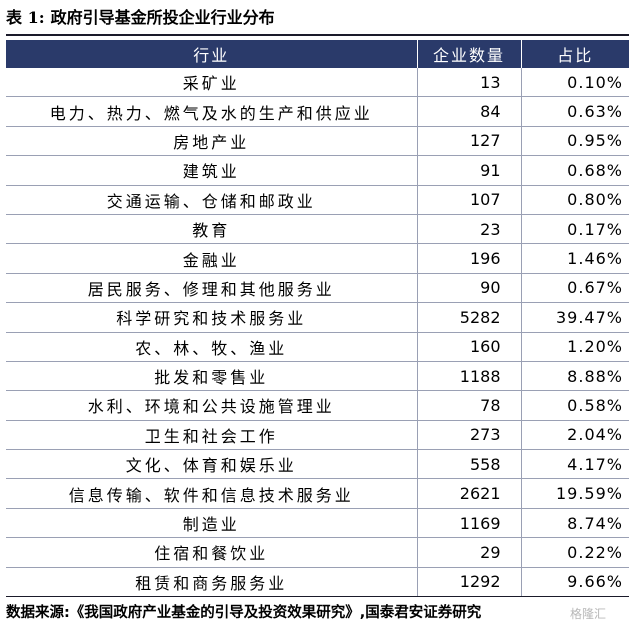 This screenshot has width=635, height=636. I want to click on table-row: 文化、体育和娱乐业 558 4.17%, so click(317, 464).